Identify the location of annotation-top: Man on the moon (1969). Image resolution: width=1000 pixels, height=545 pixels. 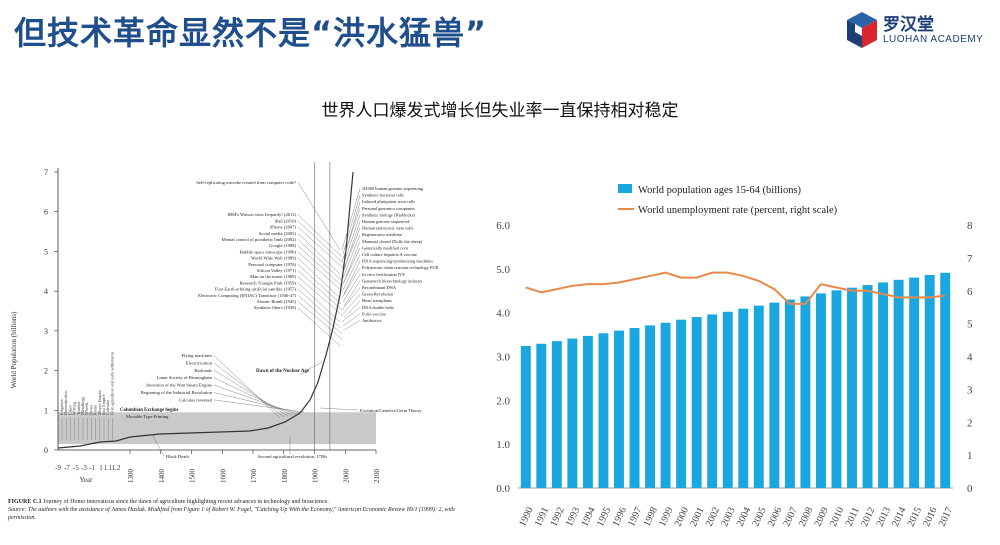
(273, 276).